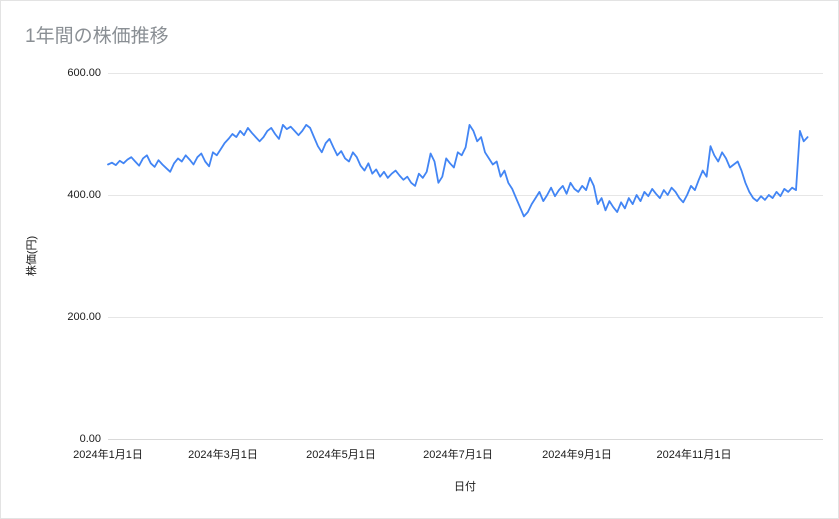 The height and width of the screenshot is (519, 839). What do you see at coordinates (694, 455) in the screenshot?
I see `x-tick-label: 2024年11月1日` at bounding box center [694, 455].